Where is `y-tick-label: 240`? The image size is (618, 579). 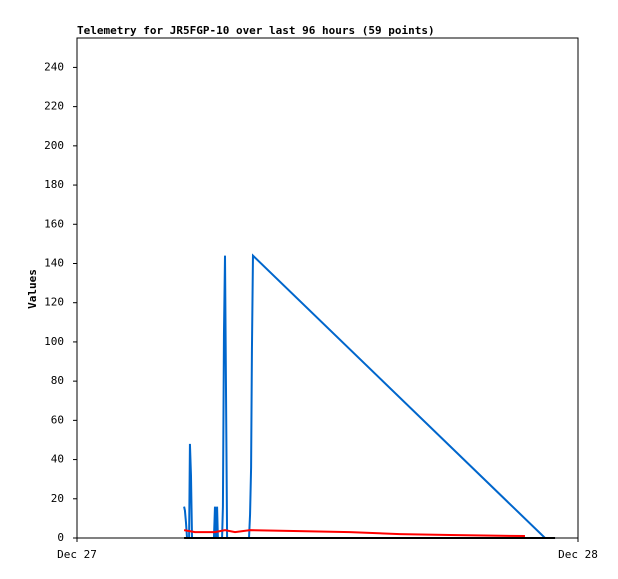
y-tick-label: 240 is located at coordinates (54, 66).